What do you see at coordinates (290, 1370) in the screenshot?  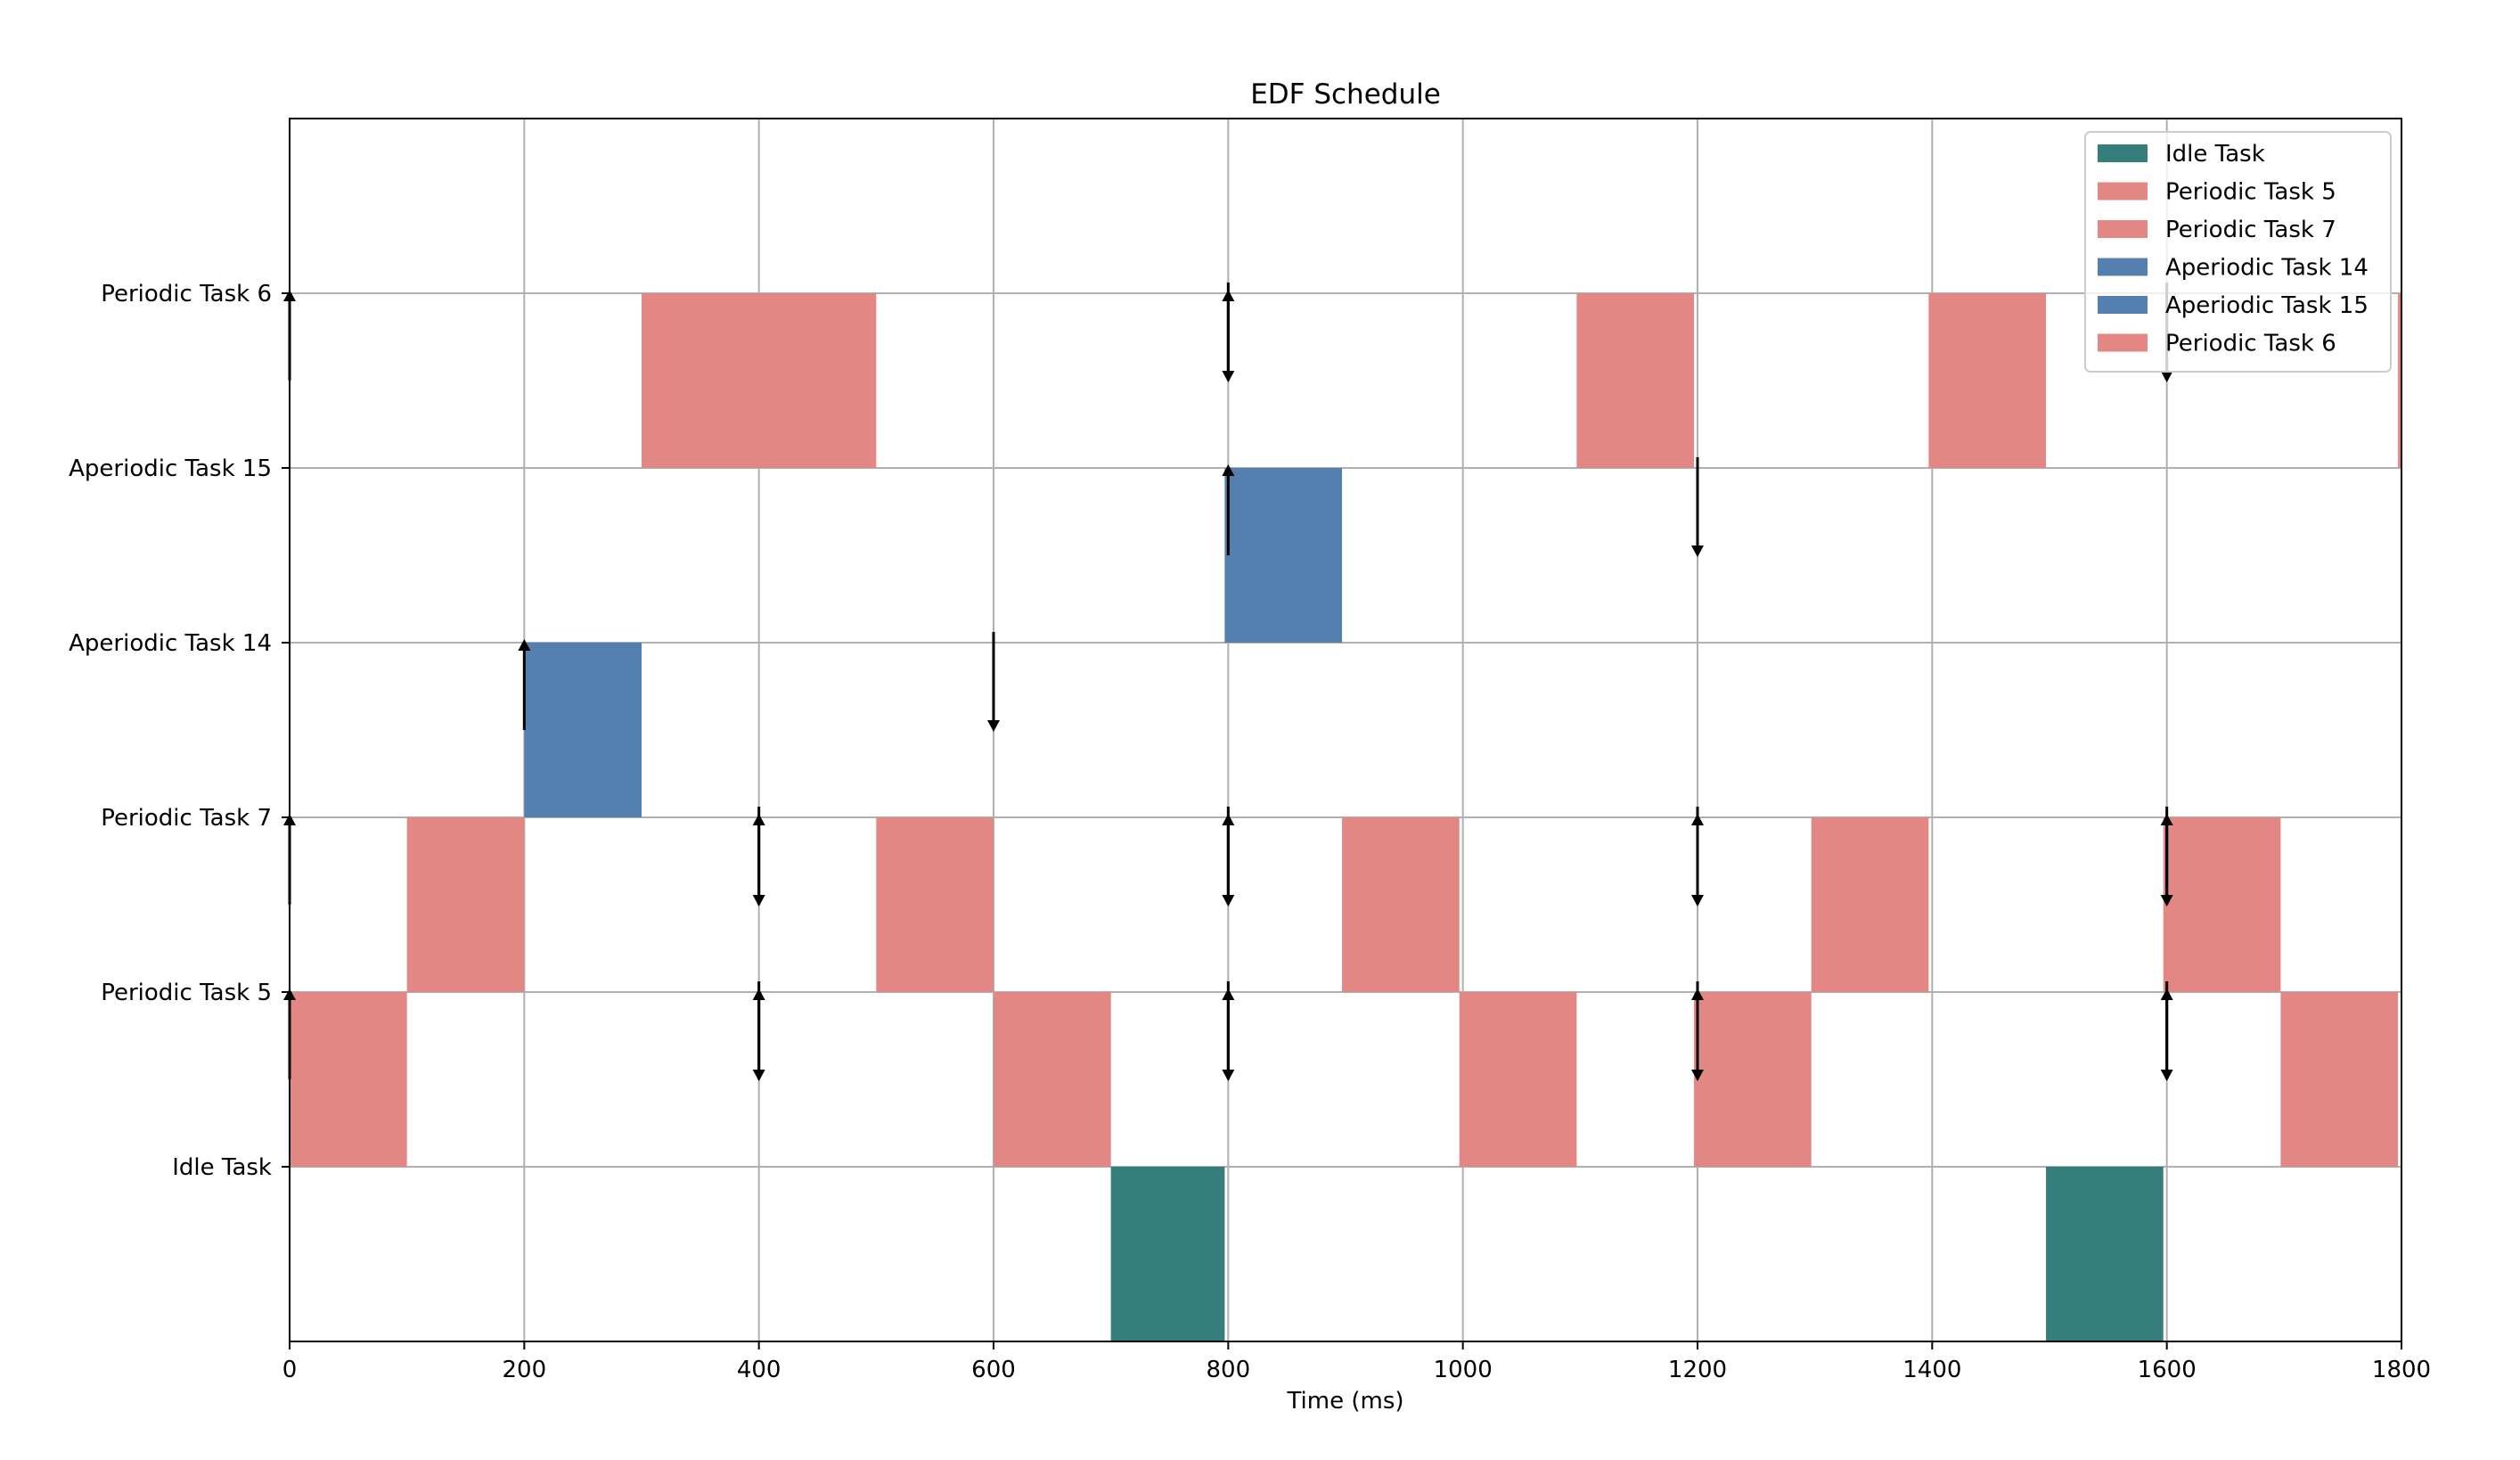 I see `x-tick-label: 0` at bounding box center [290, 1370].